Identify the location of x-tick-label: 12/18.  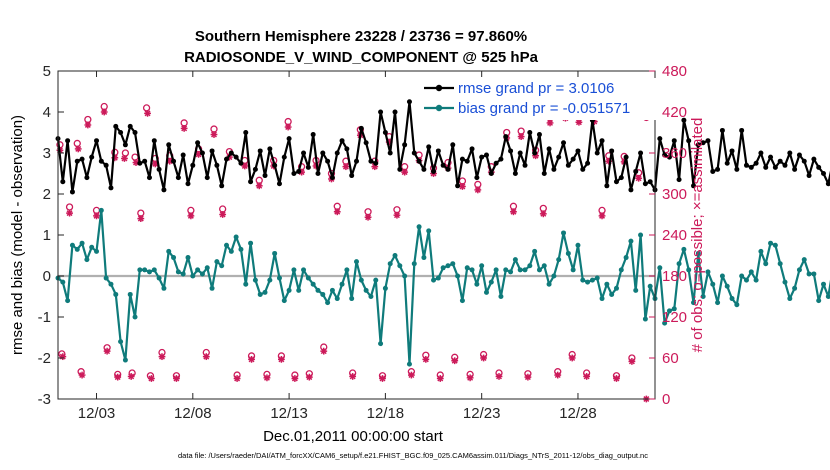
(386, 413).